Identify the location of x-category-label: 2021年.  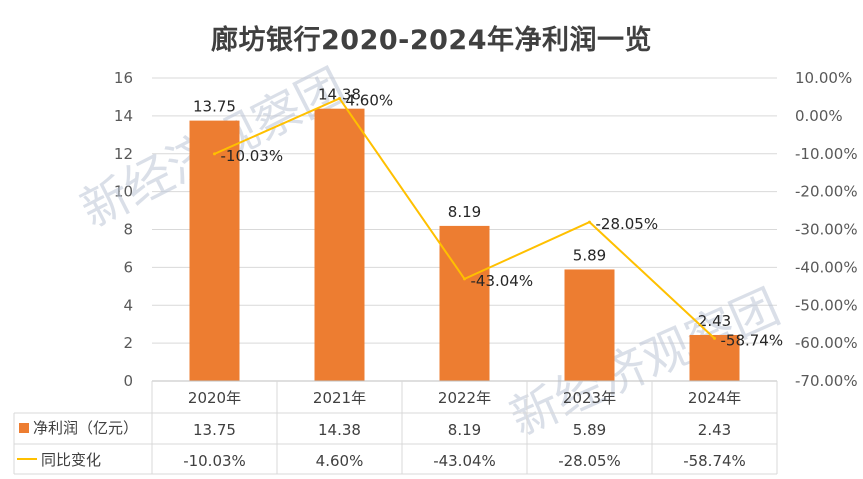
(339, 398).